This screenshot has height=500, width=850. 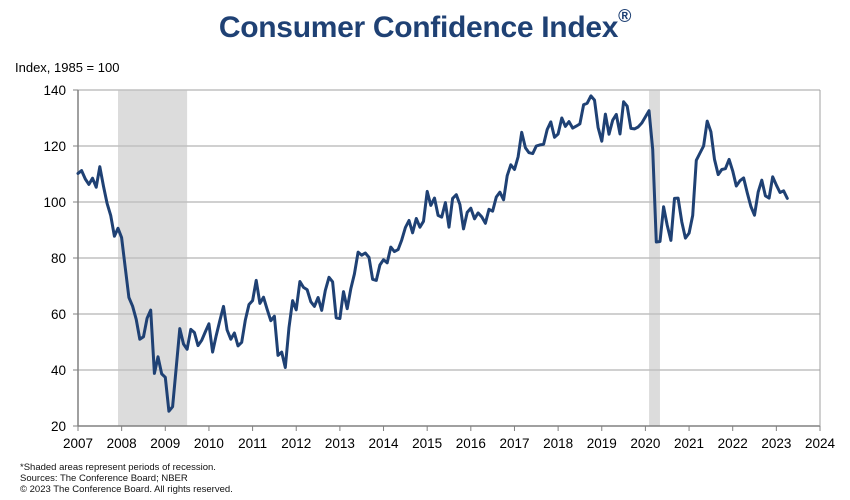 What do you see at coordinates (689, 443) in the screenshot?
I see `x-tick-label: 2021` at bounding box center [689, 443].